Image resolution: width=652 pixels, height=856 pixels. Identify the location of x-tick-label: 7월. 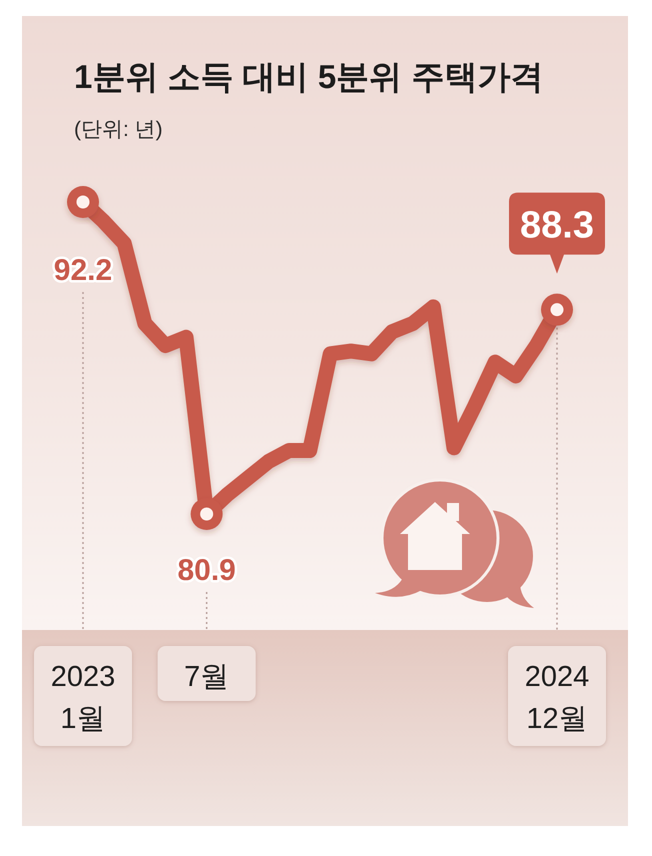
(207, 677).